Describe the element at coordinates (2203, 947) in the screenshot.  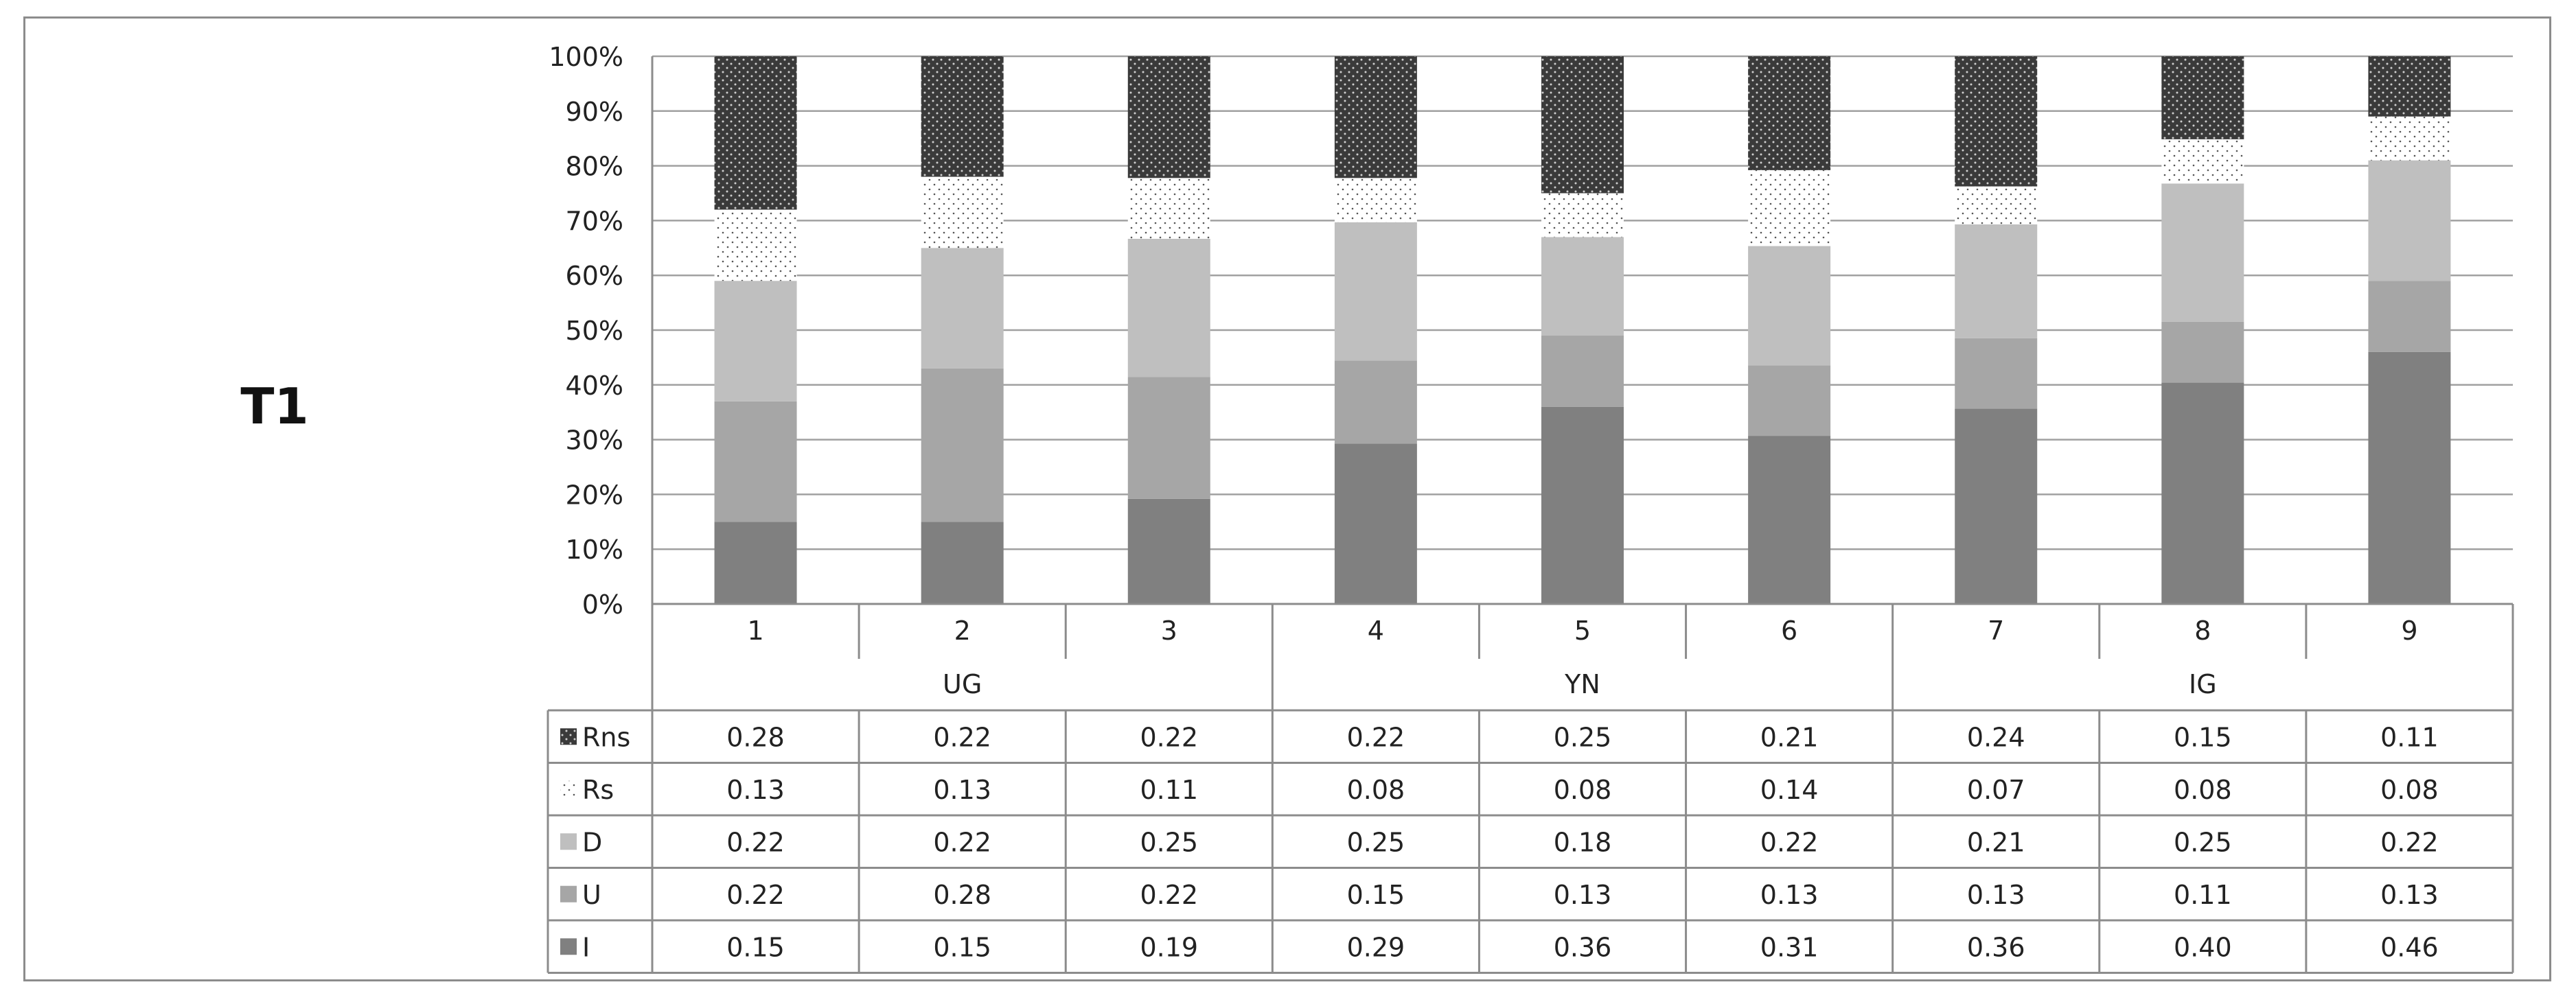
I see `table-cell-value: 0.40` at that location.